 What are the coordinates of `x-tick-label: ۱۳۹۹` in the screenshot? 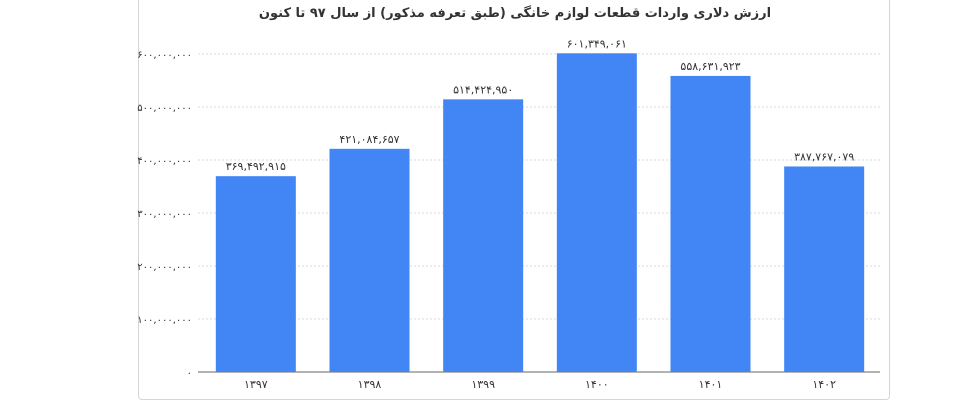 It's located at (483, 384).